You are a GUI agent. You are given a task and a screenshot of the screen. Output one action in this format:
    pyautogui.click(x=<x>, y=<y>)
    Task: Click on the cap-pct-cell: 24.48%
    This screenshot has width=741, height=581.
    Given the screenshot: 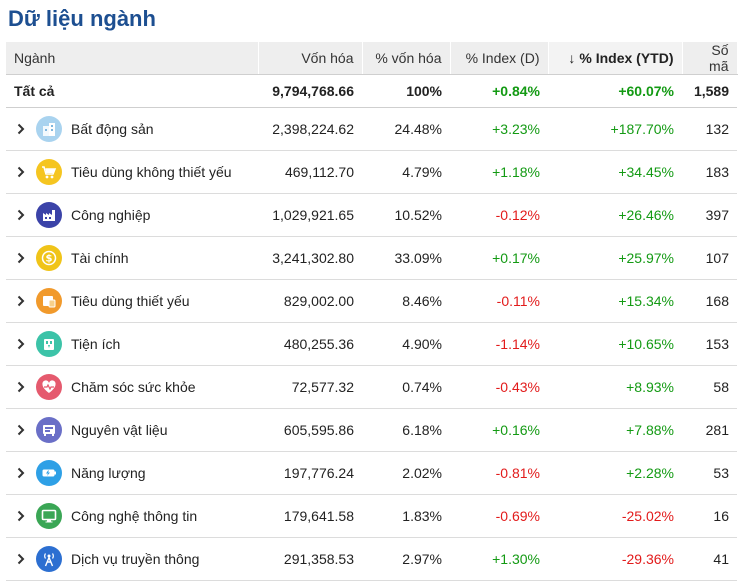 What is the action you would take?
    pyautogui.click(x=406, y=129)
    